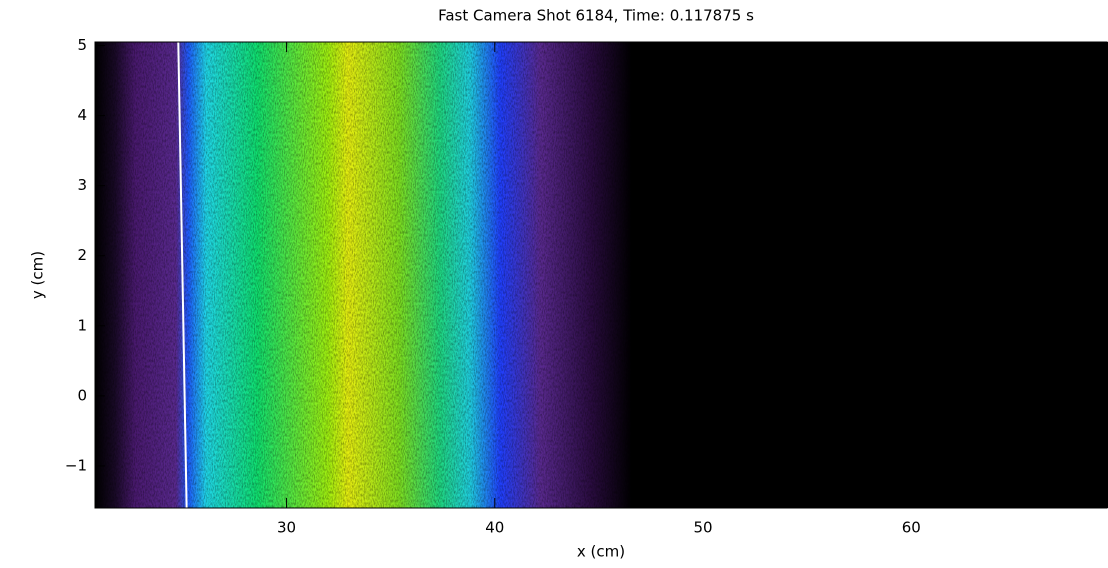 The image size is (1108, 568). I want to click on y-tick-label: 2, so click(82, 255).